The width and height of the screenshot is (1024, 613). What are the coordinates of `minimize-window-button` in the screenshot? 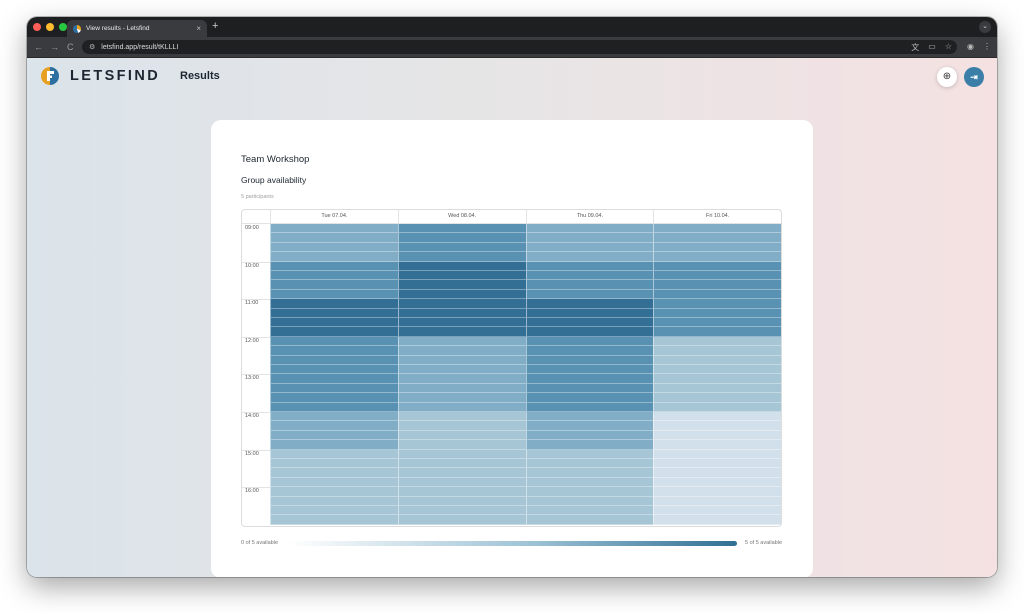 It's located at (50, 27).